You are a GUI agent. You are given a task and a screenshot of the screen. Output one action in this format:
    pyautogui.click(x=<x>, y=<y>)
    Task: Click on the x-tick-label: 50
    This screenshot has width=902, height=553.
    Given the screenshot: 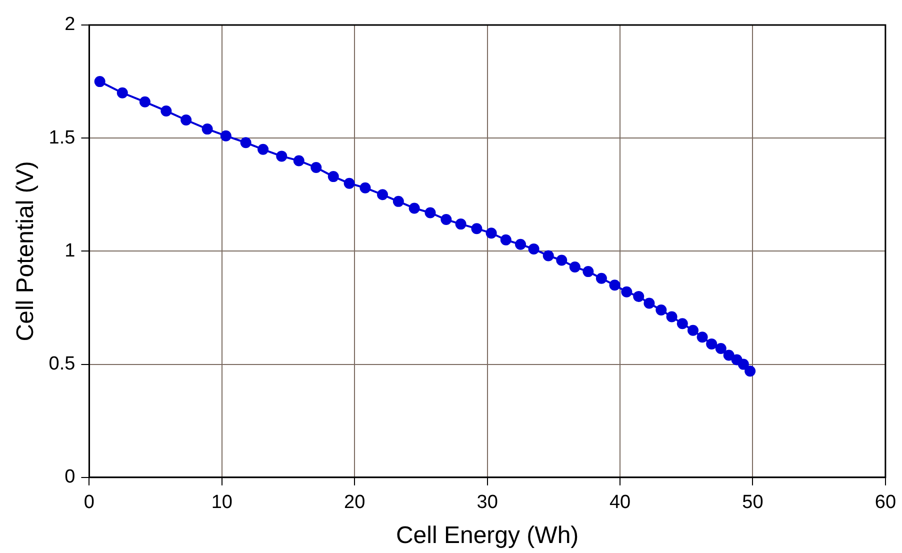 What is the action you would take?
    pyautogui.click(x=753, y=503)
    